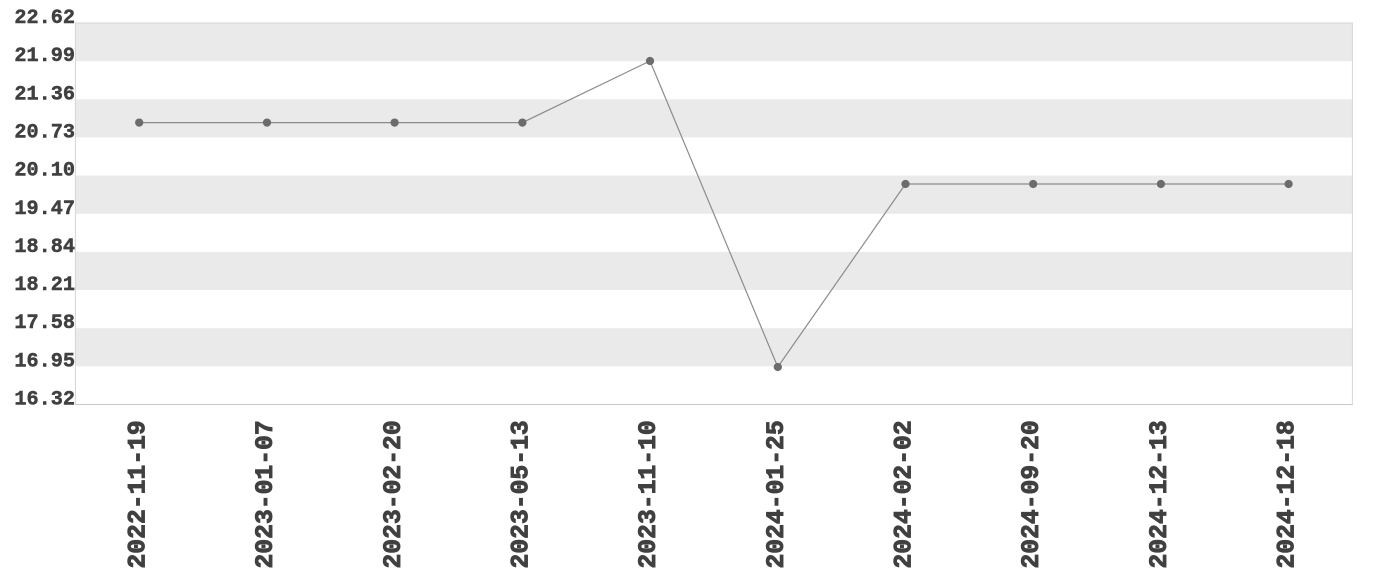 This screenshot has width=1380, height=585. I want to click on svg-text: 2024-12-18, so click(1288, 494).